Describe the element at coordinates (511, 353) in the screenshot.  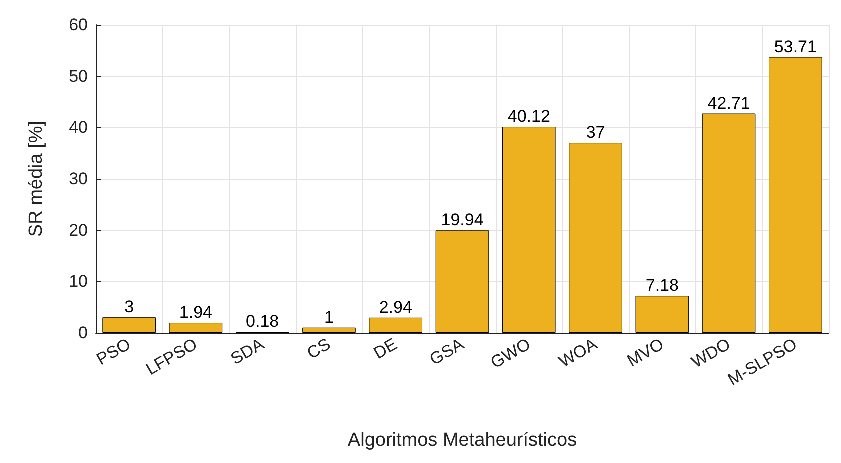
I see `x-tick-label: GWO` at that location.